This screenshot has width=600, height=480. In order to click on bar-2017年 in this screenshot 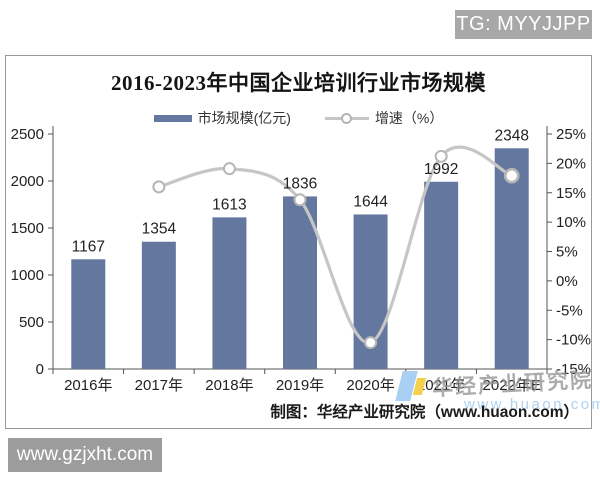, I will do `click(158, 305)`.